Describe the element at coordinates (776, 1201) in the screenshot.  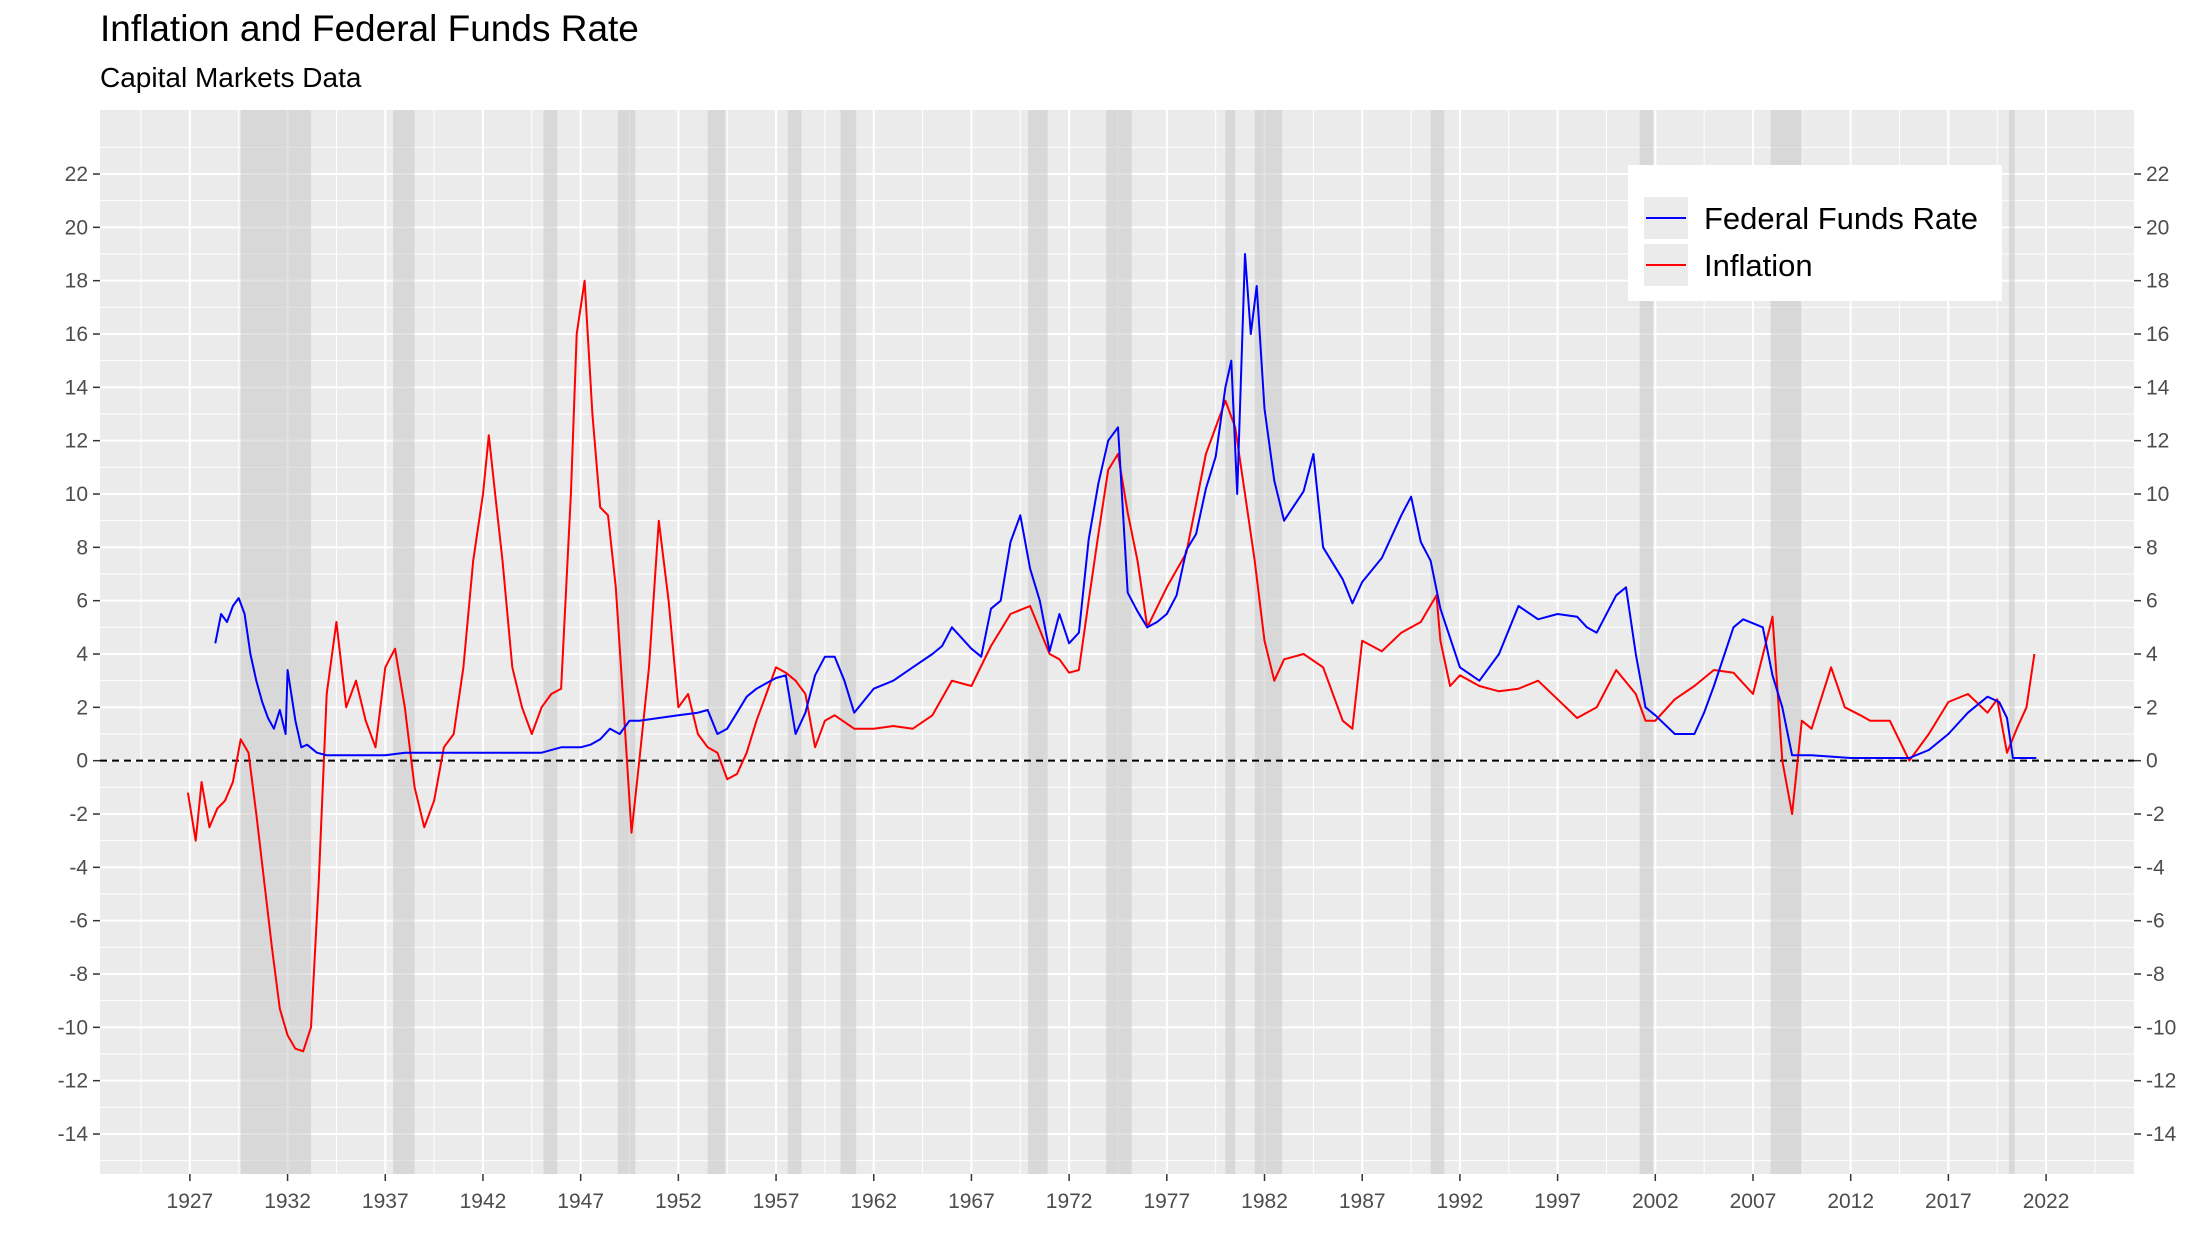
I see `x-tick-label: 1957` at that location.